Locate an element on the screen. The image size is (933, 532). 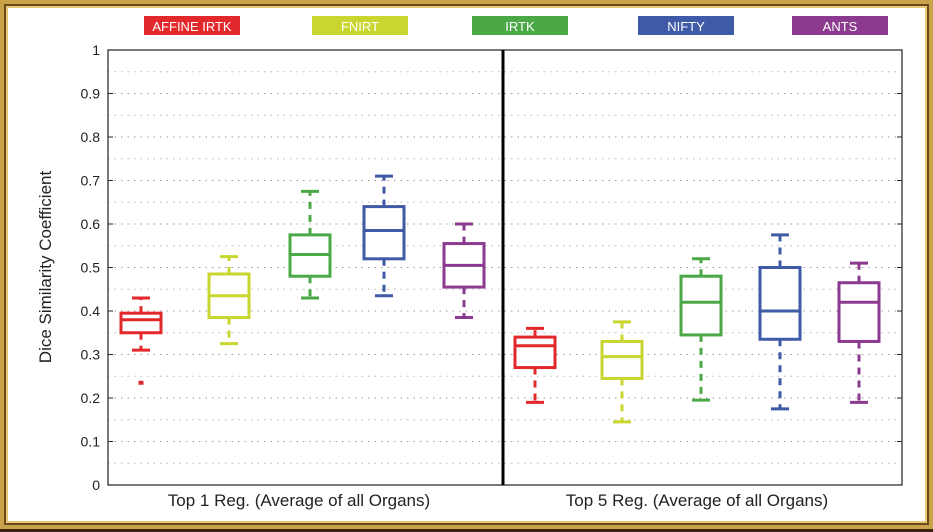
legend-label: FNIRT is located at coordinates (360, 26).